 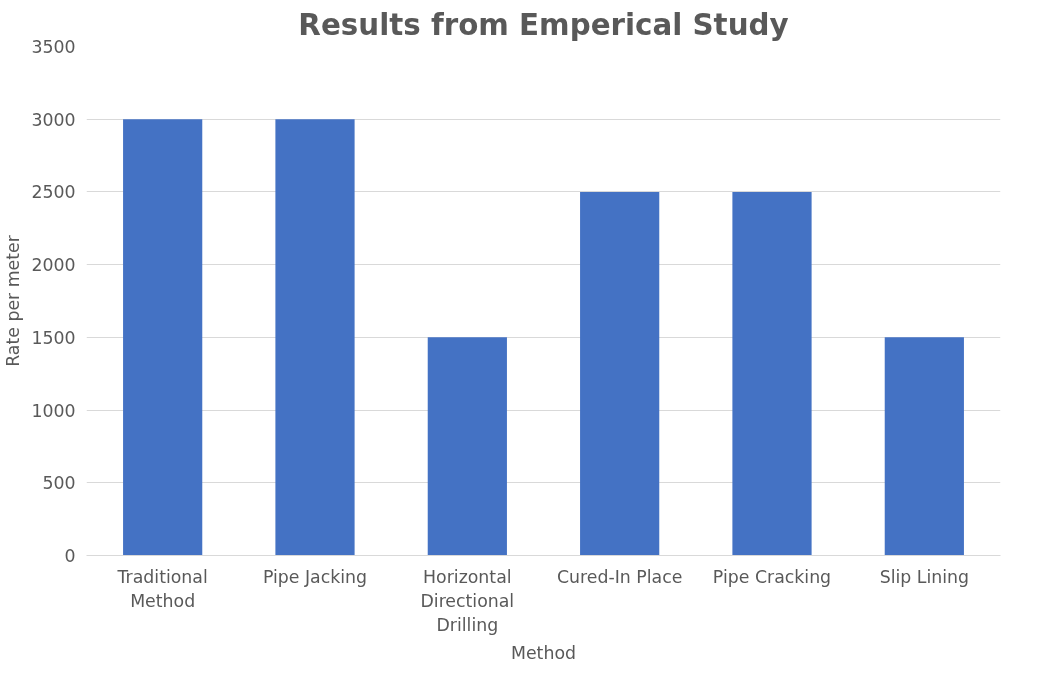 I want to click on x-tick-label: Traditional Method, so click(x=162, y=588).